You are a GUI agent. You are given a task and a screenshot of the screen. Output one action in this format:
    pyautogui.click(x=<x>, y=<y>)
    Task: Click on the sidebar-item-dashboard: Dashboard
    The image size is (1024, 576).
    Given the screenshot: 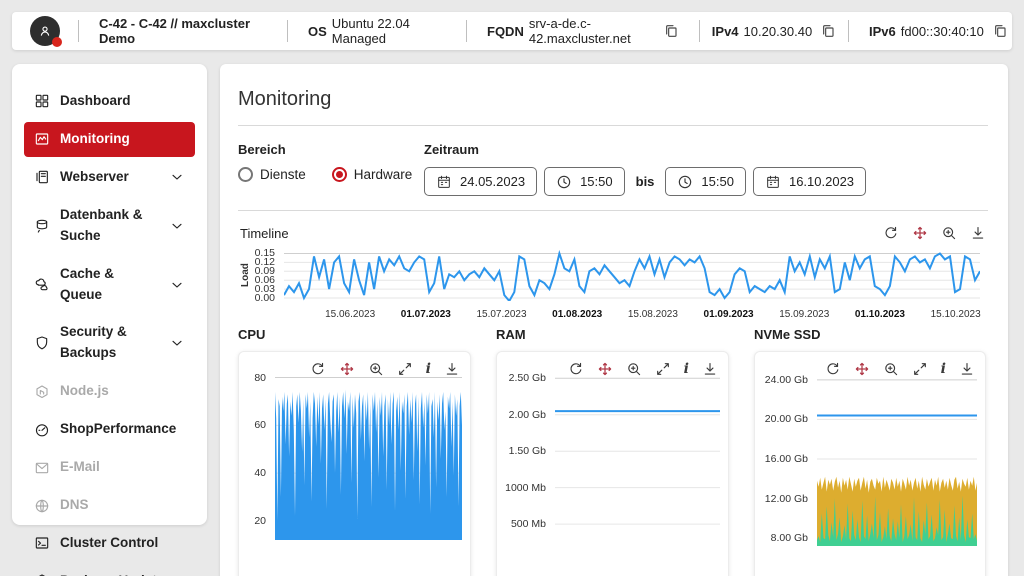 What is the action you would take?
    pyautogui.click(x=109, y=101)
    